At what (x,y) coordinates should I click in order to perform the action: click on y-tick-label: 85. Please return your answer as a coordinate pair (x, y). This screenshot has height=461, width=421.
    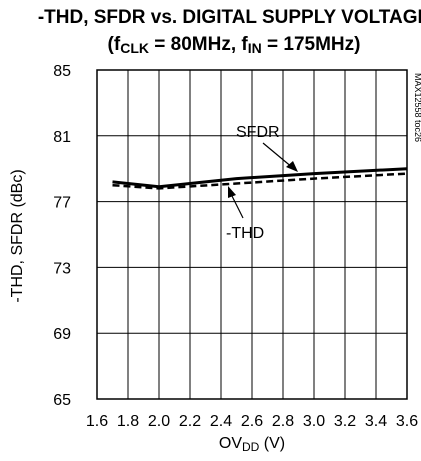
    Looking at the image, I should click on (62, 71).